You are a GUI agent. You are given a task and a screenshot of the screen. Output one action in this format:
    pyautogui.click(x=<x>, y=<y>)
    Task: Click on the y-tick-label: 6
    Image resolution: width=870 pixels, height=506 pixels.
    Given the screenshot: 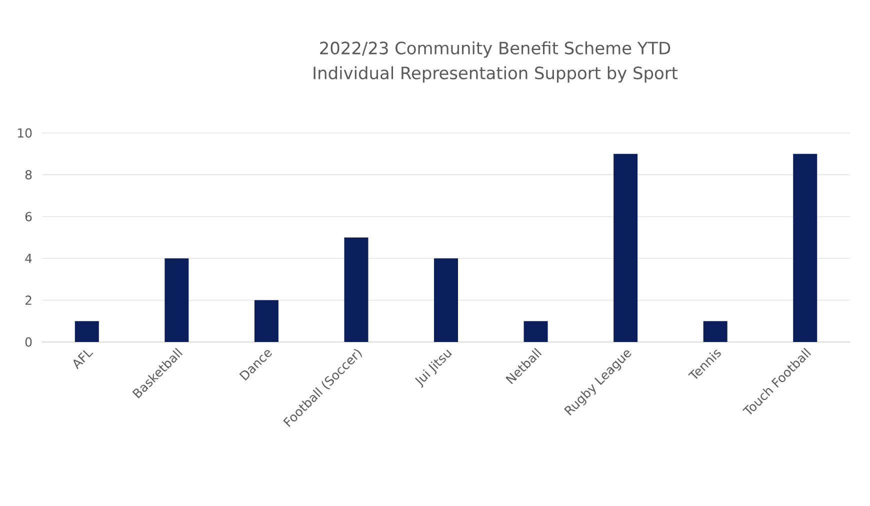 What is the action you would take?
    pyautogui.click(x=28, y=217)
    